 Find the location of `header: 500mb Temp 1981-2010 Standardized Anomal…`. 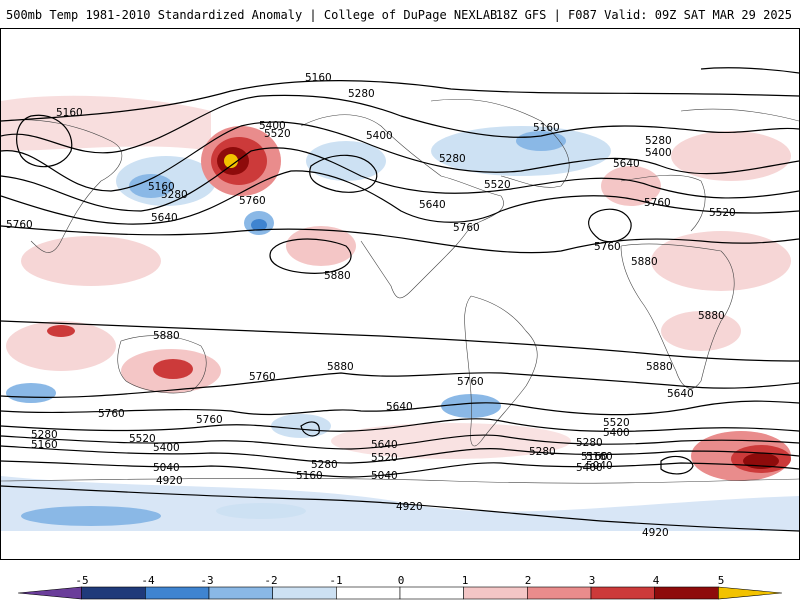

header: 500mb Temp 1981-2010 Standardized Anomal… is located at coordinates (400, 14).